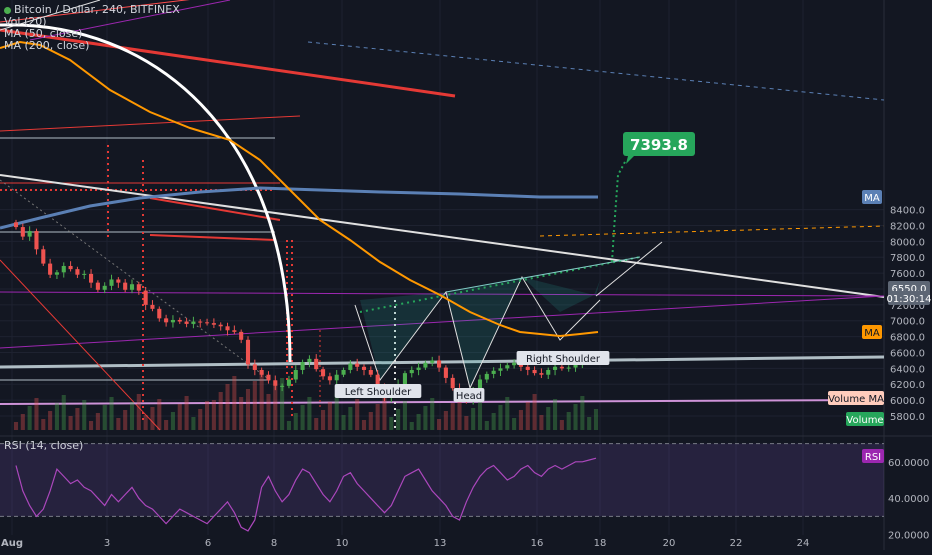  What do you see at coordinates (865, 419) in the screenshot?
I see `volume-badge: Volume` at bounding box center [865, 419].